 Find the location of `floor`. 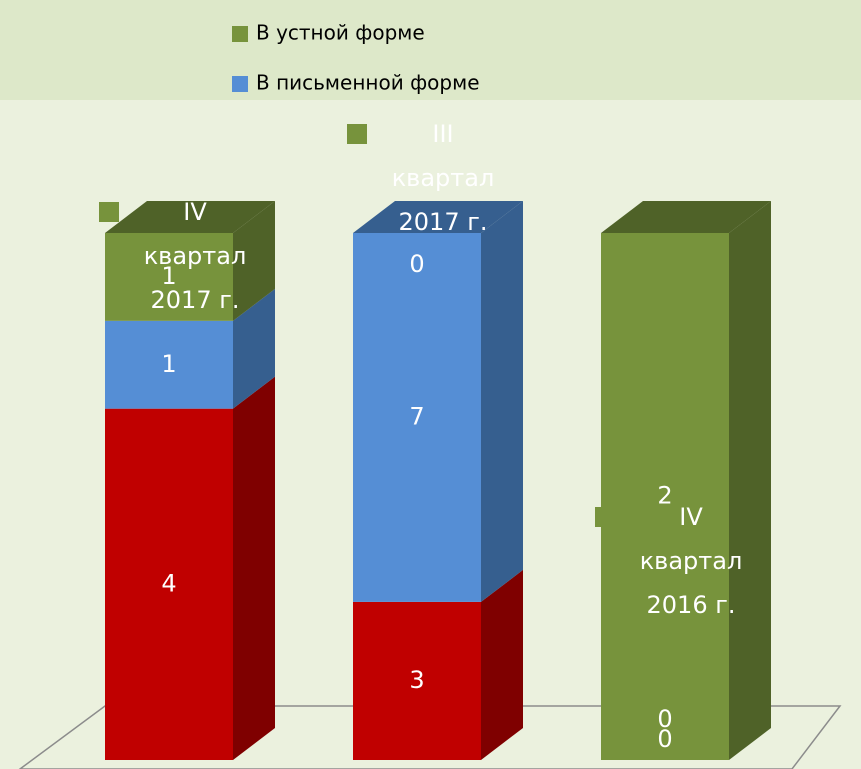

floor is located at coordinates (430, 737).